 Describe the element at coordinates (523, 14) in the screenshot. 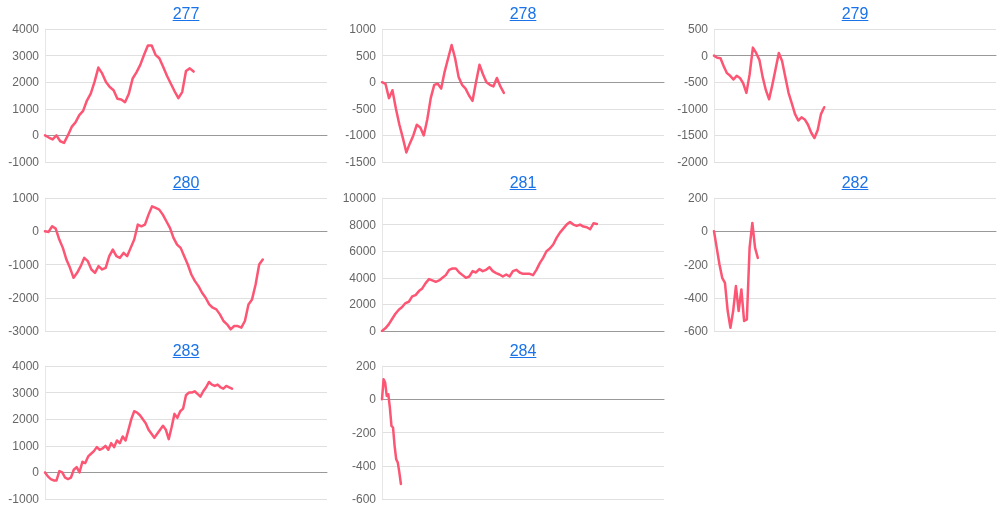

I see `chart-title: 278` at that location.